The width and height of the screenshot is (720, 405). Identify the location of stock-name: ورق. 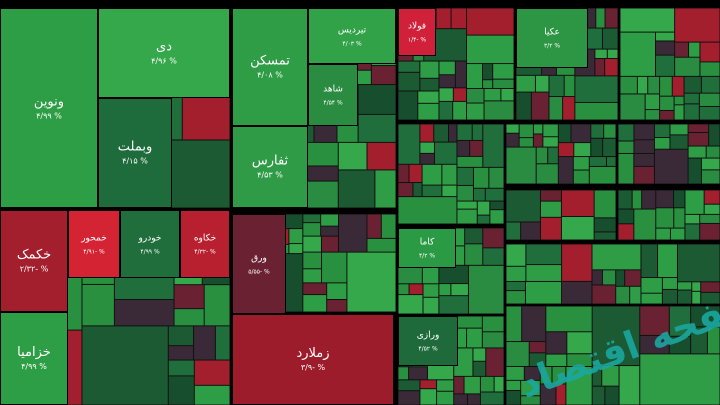
(259, 259).